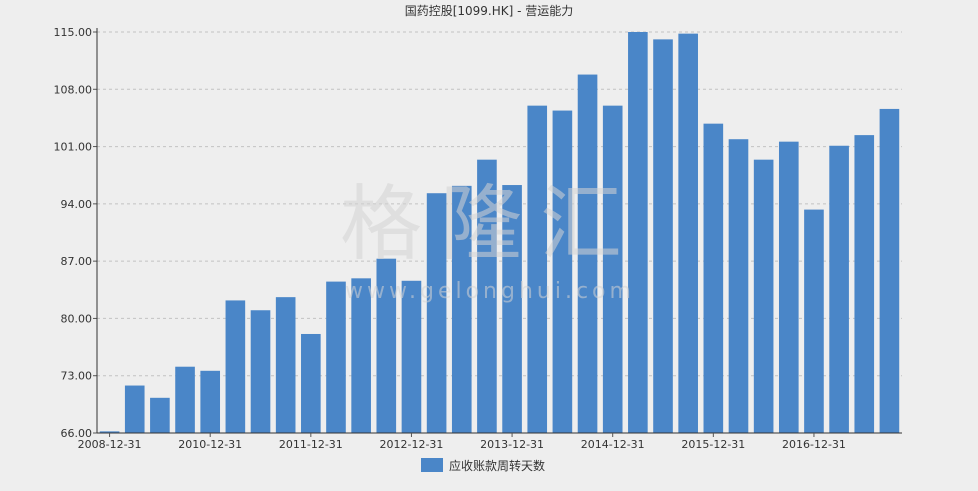  Describe the element at coordinates (77, 318) in the screenshot. I see `y-tick-label: 80.00` at that location.